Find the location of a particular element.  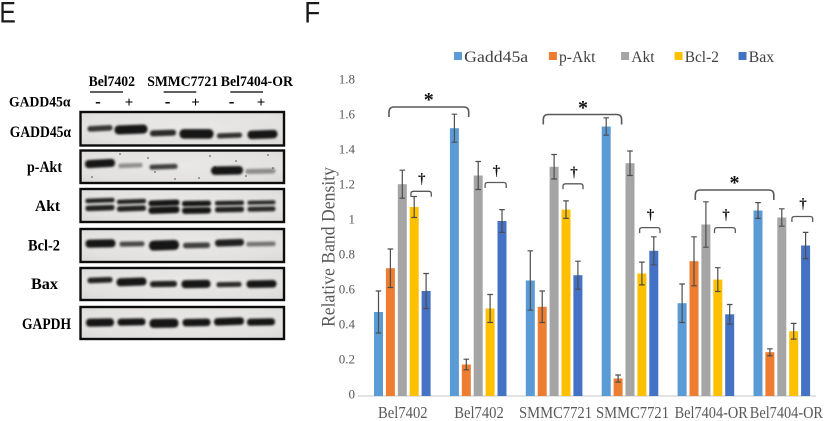

svg-text: 0.6 is located at coordinates (347, 289).